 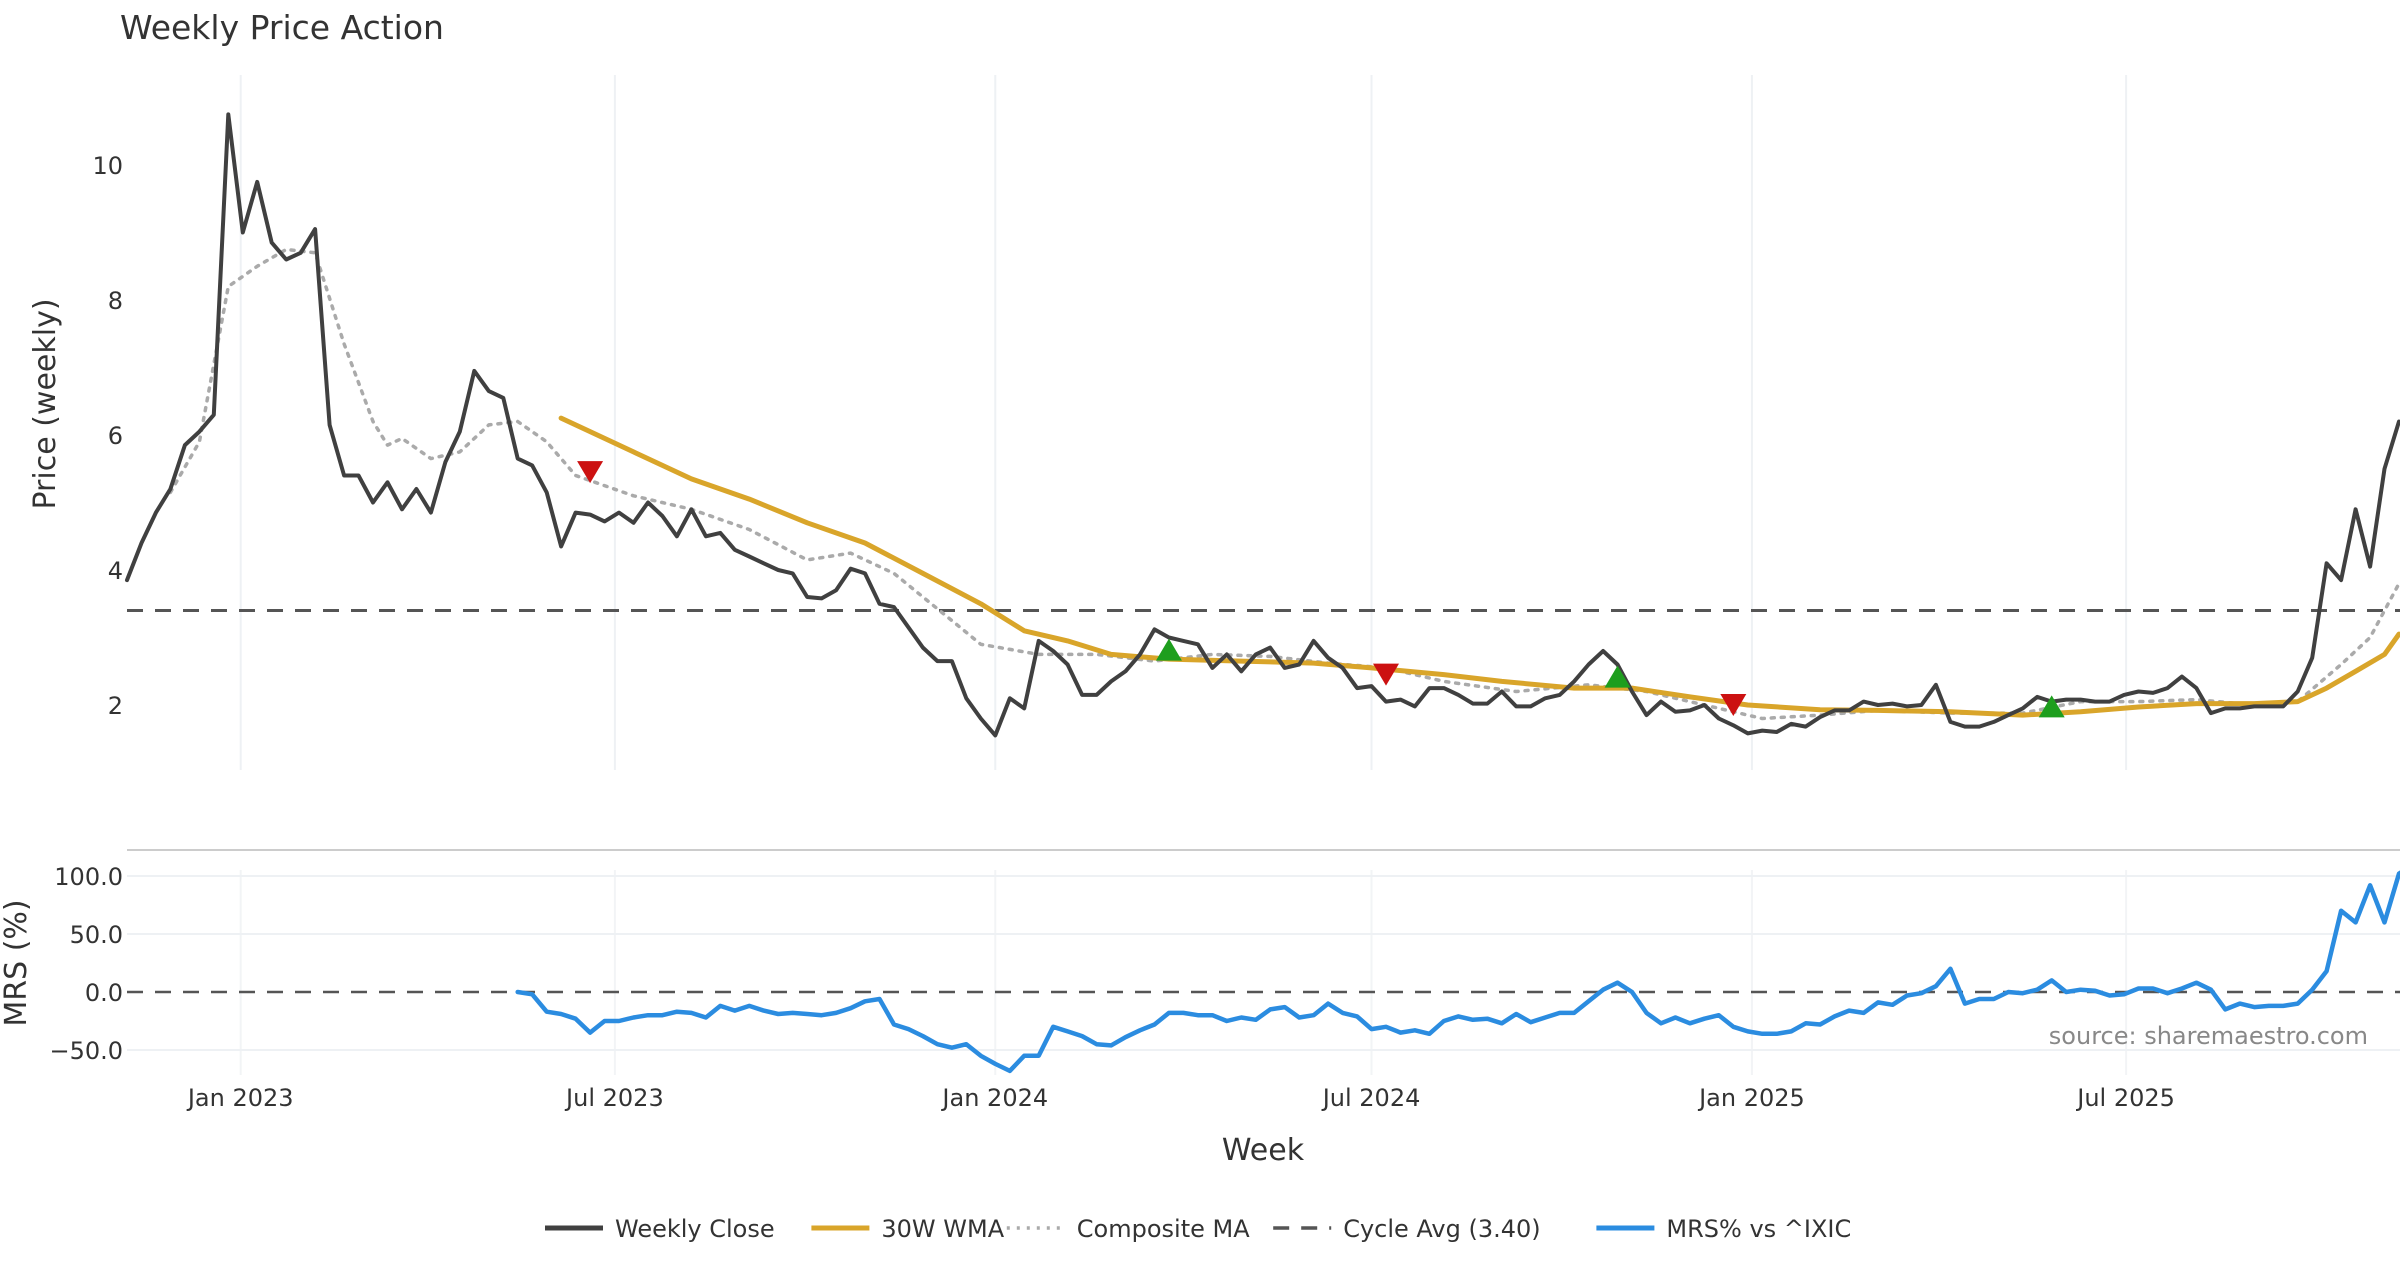 I want to click on legend-item: 30W WMA, so click(x=908, y=1229).